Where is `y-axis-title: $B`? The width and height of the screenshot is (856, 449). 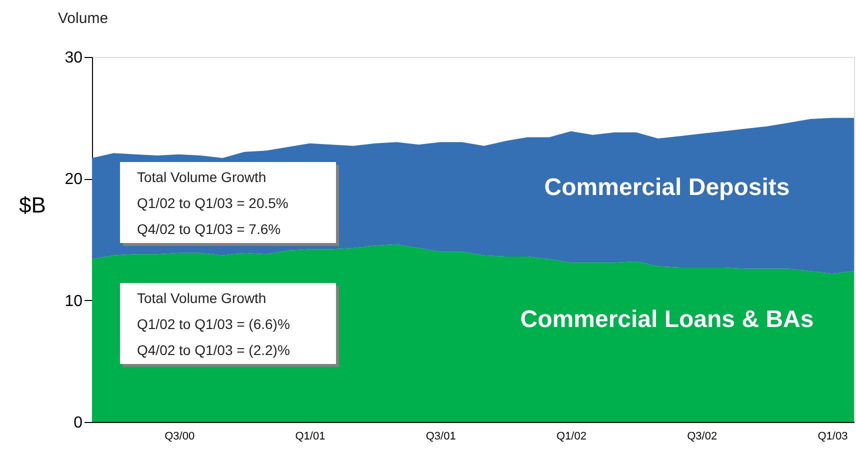
y-axis-title: $B is located at coordinates (32, 205).